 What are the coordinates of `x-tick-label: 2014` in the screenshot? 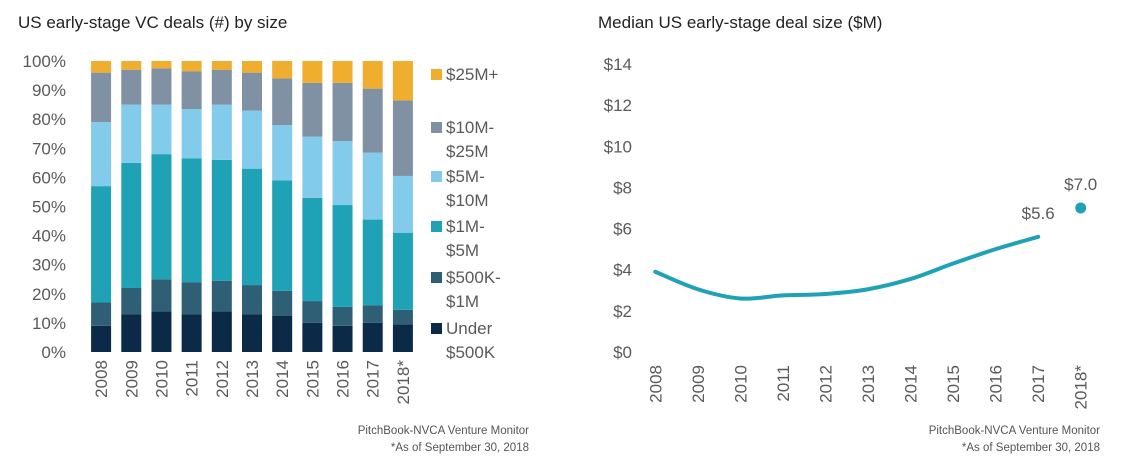 It's located at (911, 384).